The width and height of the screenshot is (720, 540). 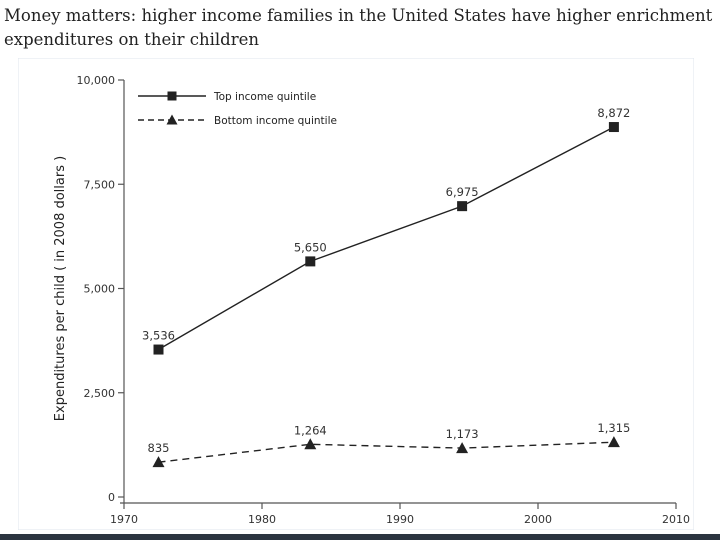 I want to click on legend-item: Bottom income quintile, so click(x=237, y=120).